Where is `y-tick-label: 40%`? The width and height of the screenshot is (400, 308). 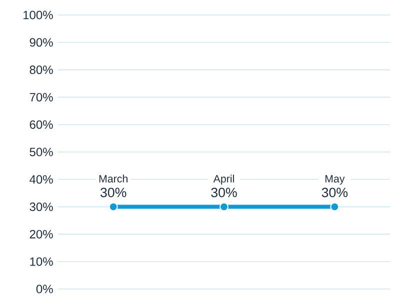
y-tick-label: 40% is located at coordinates (41, 179).